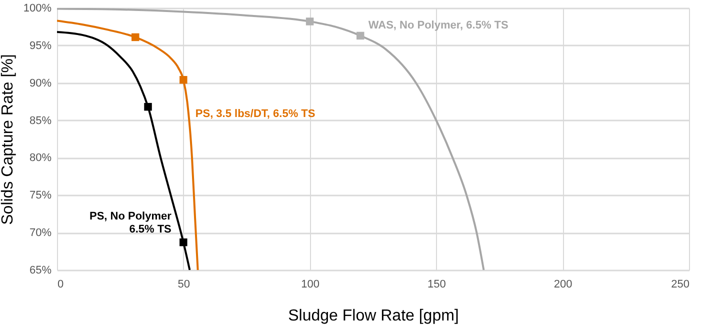  I want to click on x-tick-label: 0, so click(61, 284).